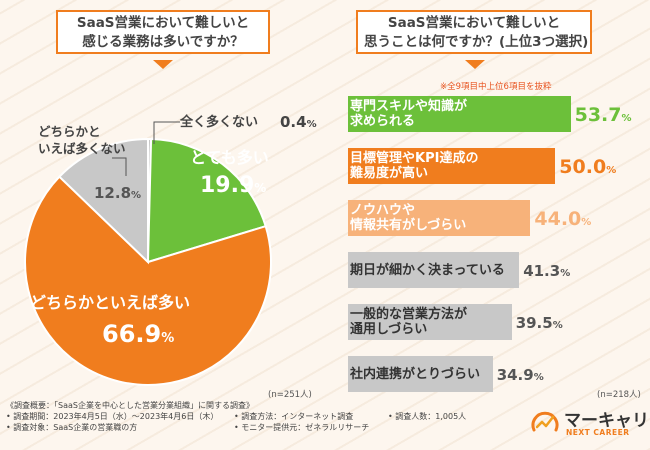 The width and height of the screenshot is (650, 450). What do you see at coordinates (82, 148) in the screenshot?
I see `slice-label-not-so-much-line2: いえば多くない` at bounding box center [82, 148].